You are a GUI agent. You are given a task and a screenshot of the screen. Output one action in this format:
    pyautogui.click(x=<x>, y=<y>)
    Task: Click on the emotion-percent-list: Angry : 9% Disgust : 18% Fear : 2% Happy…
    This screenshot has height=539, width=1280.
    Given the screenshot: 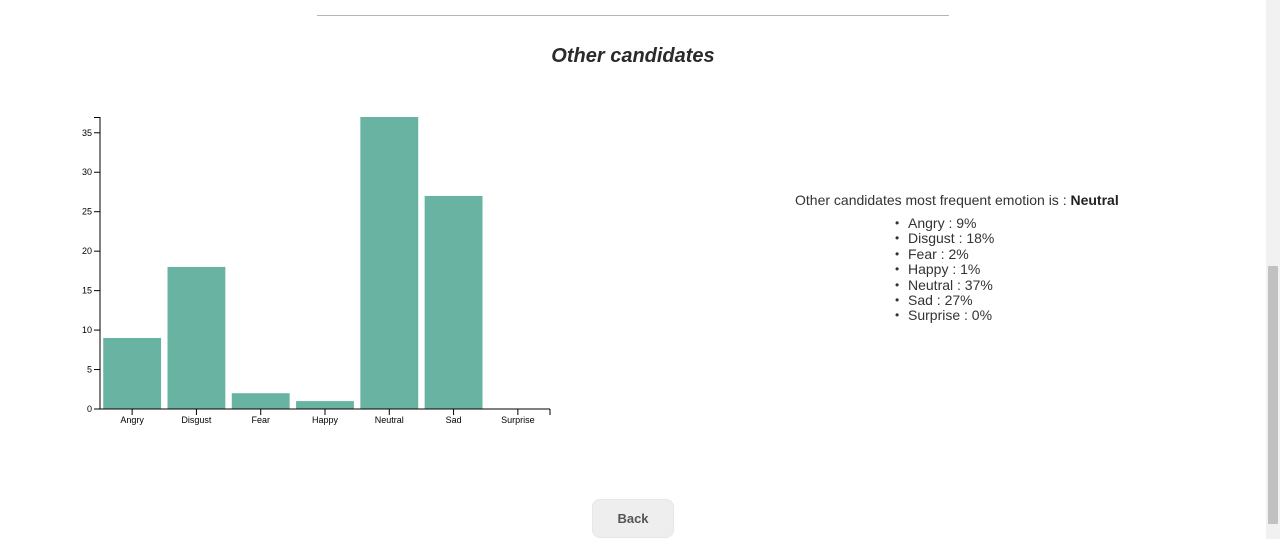 What is the action you would take?
    pyautogui.click(x=1057, y=270)
    